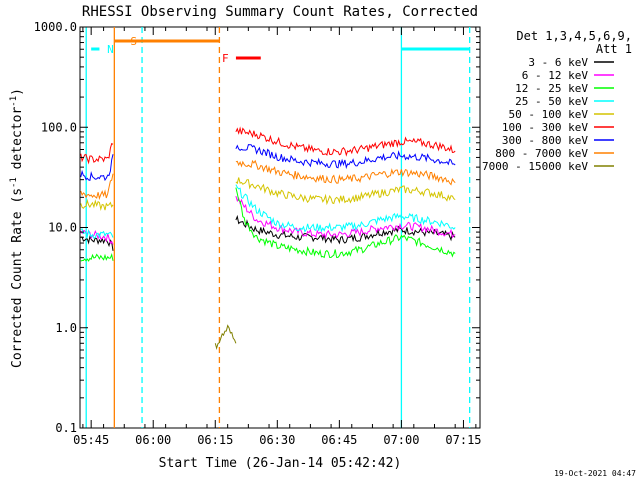 The image size is (640, 480). What do you see at coordinates (535, 166) in the screenshot?
I see `legend-label: 7000 - 15000 keV` at bounding box center [535, 166].